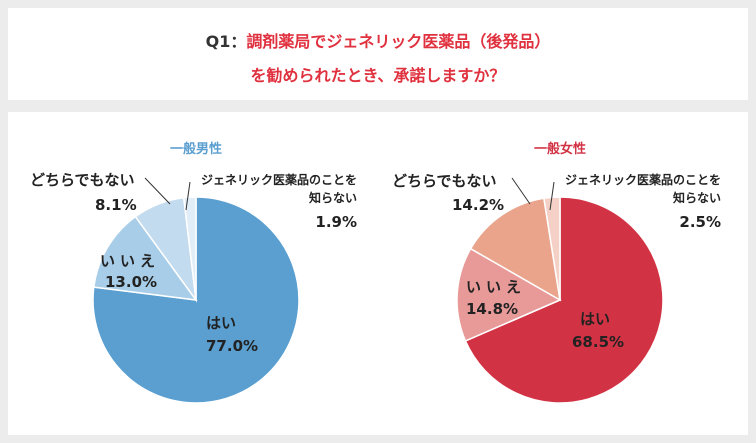 The width and height of the screenshot is (756, 443). Describe the element at coordinates (560, 149) in the screenshot. I see `chart-title: 一般女性` at that location.